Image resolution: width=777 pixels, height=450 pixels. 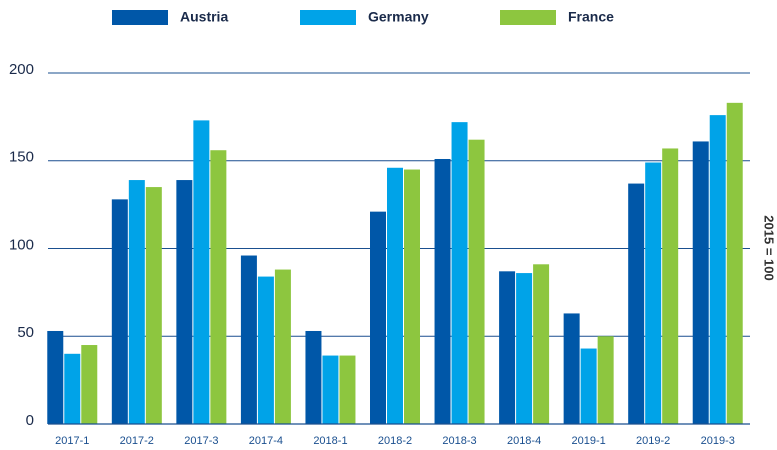 What do you see at coordinates (459, 441) in the screenshot?
I see `x-tick-label: 2018-3` at bounding box center [459, 441].